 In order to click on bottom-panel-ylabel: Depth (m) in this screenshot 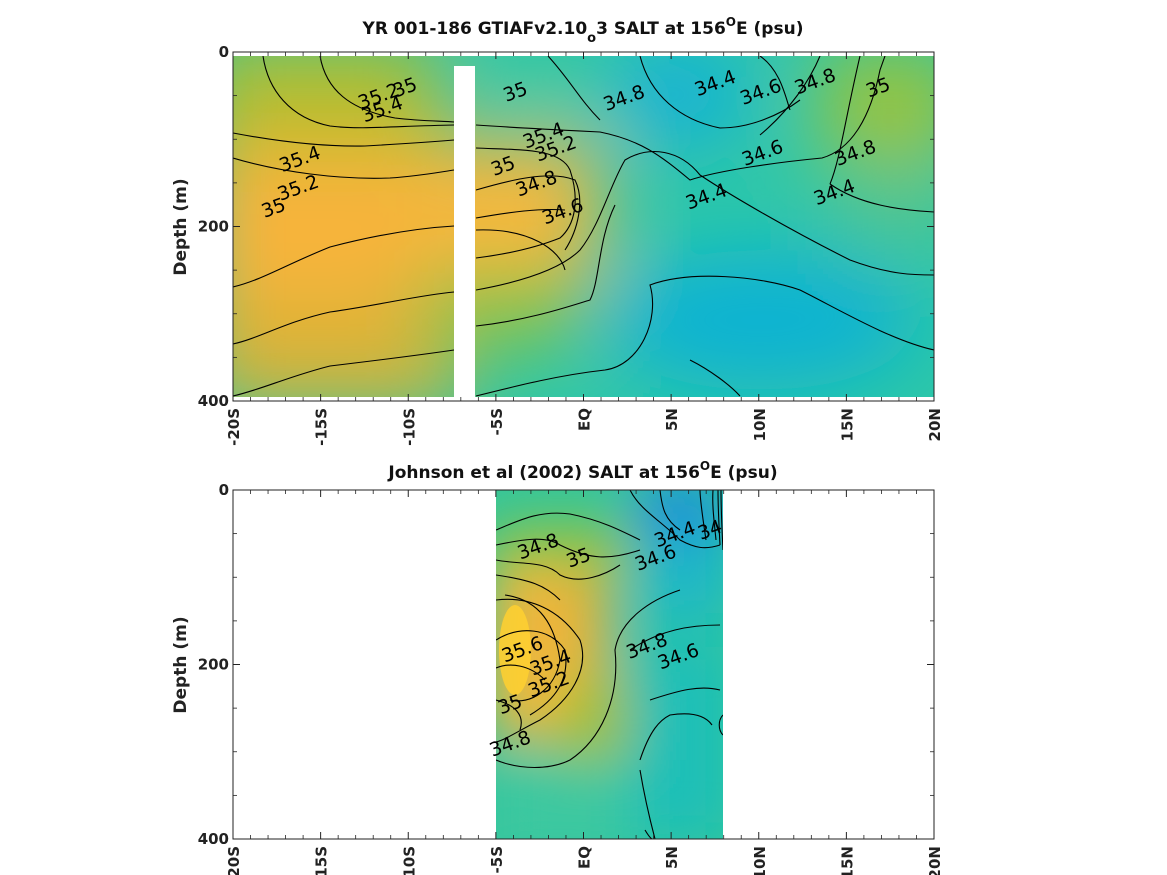, I will do `click(181, 664)`.